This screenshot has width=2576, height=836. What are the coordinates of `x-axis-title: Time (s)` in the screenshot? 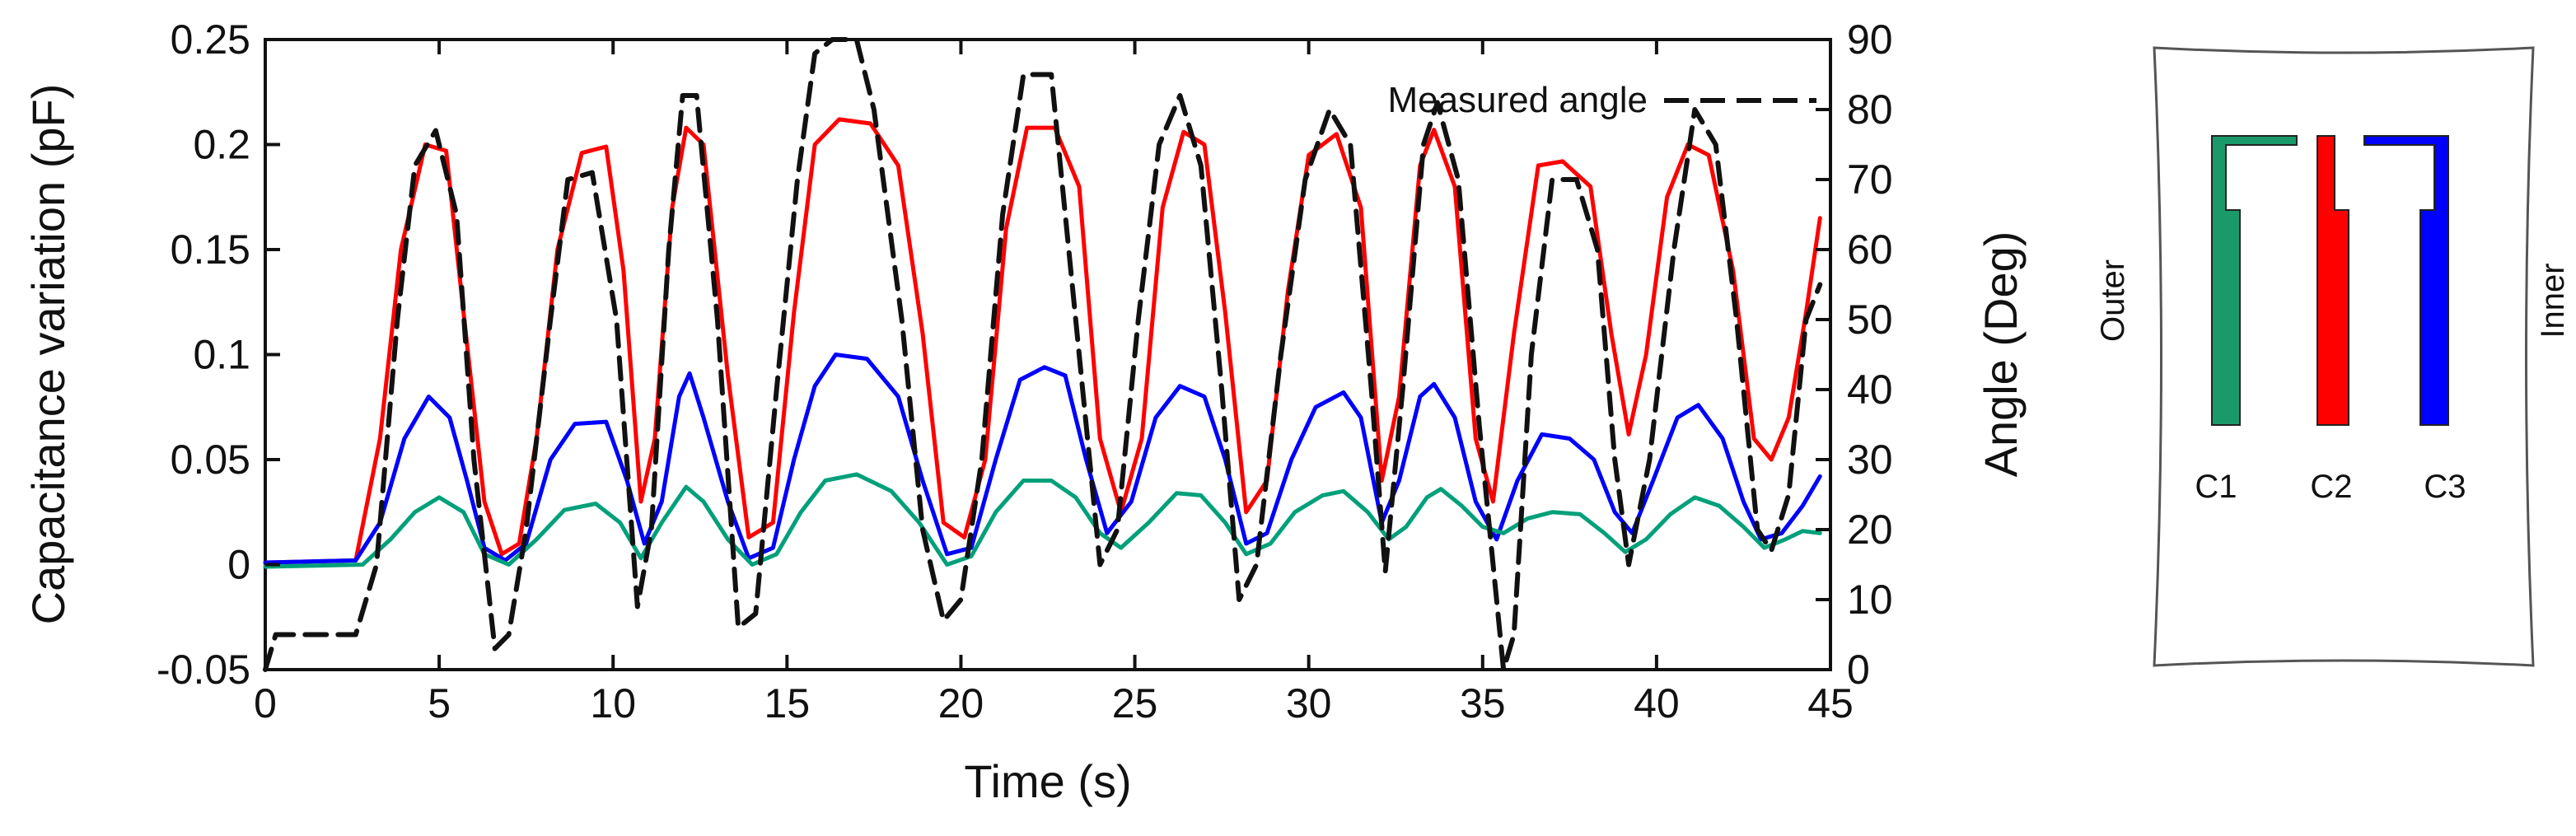 It's located at (1047, 781).